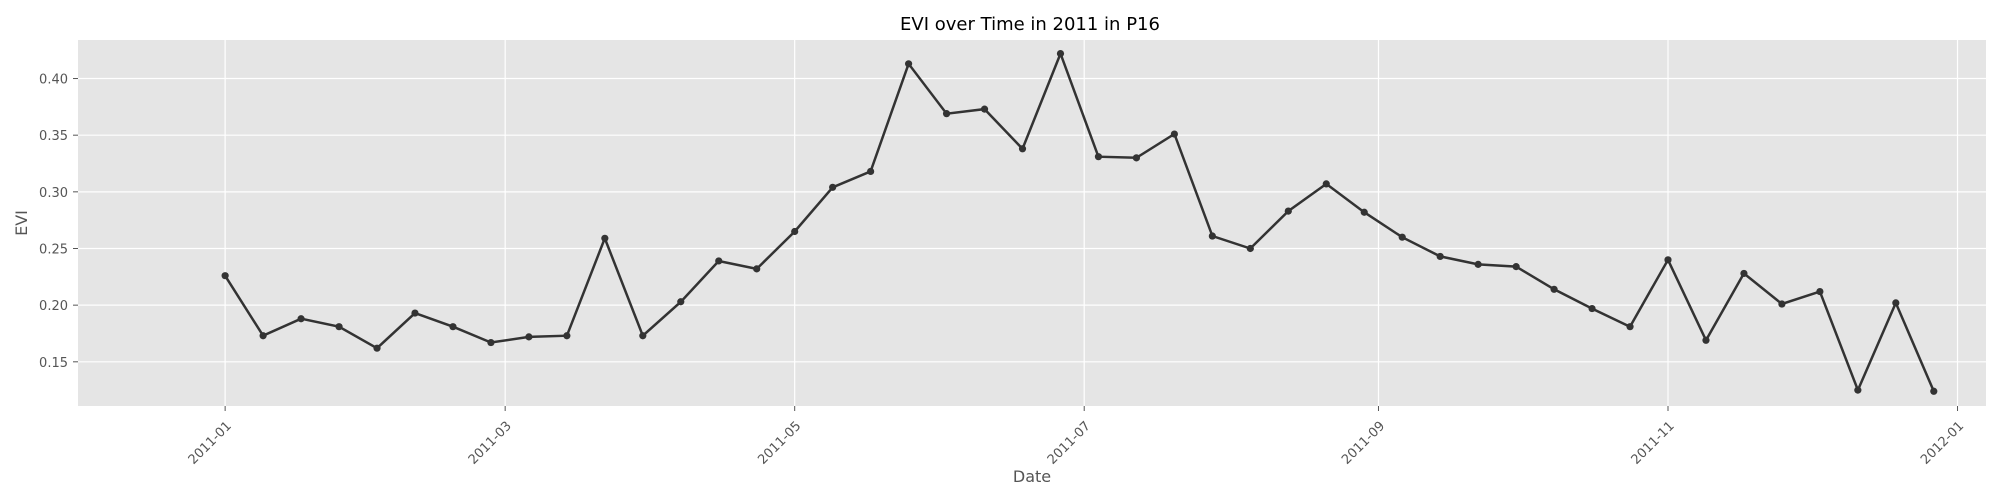 Image resolution: width=2000 pixels, height=500 pixels. I want to click on x-tick-label: 2012-01, so click(1942, 443).